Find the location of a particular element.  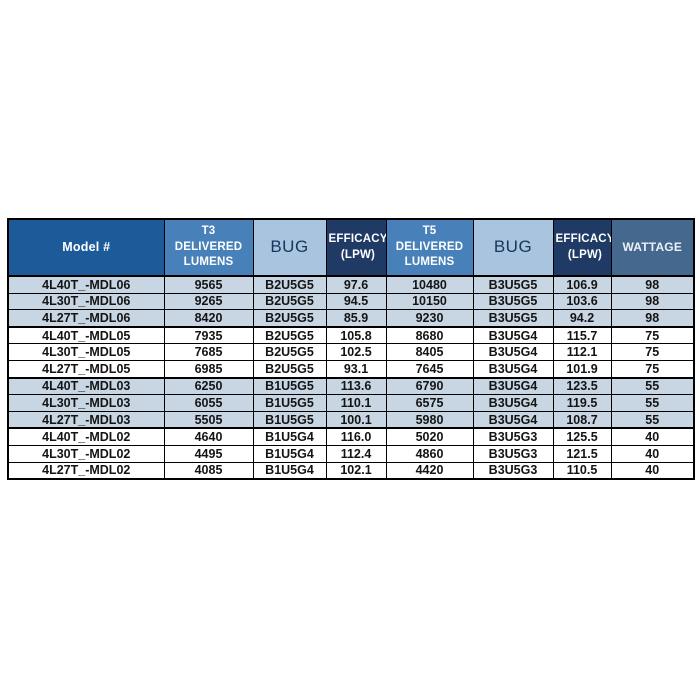

column-header-label: T5 DELIVERED LUMENS is located at coordinates (429, 247).